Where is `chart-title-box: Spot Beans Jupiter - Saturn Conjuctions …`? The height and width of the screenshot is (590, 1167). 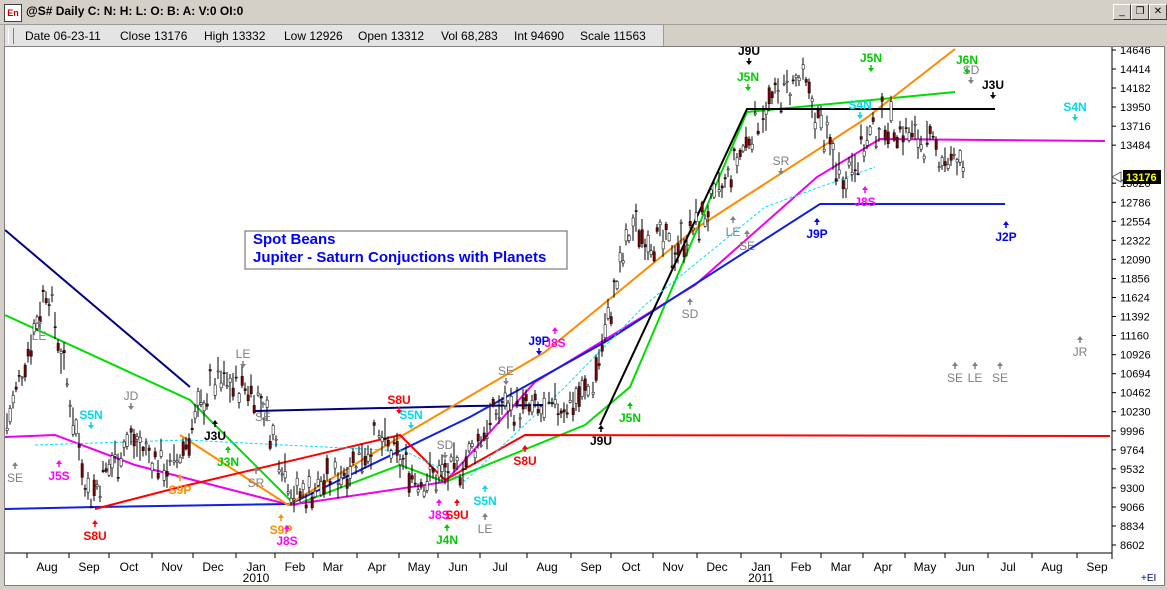
chart-title-box: Spot Beans Jupiter - Saturn Conjuctions … is located at coordinates (406, 250).